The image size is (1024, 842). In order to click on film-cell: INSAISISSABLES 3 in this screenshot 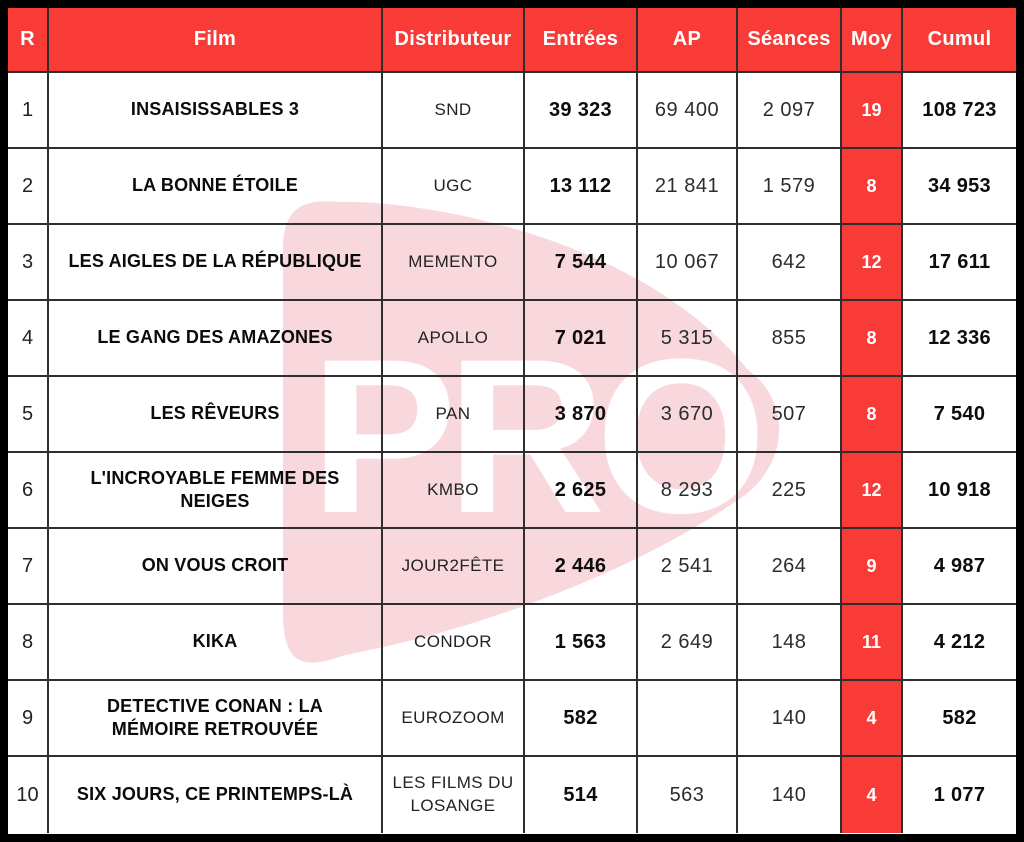, I will do `click(216, 111)`.